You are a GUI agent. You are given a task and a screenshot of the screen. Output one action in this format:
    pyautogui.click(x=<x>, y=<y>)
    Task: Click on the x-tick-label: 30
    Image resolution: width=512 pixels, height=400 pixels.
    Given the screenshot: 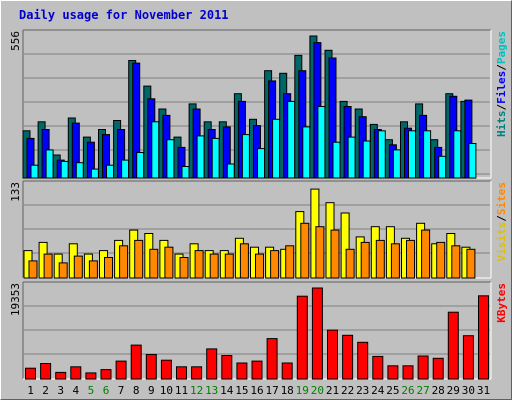 What is the action you would take?
    pyautogui.click(x=468, y=390)
    